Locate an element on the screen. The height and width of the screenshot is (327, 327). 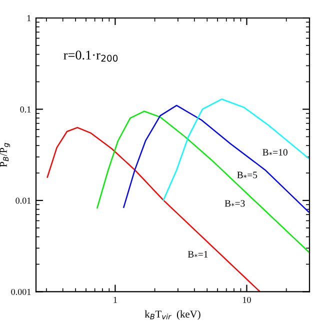
x-axis-title: k$_{B}$T$_{vir}$ (keV) is located at coordinates (172, 315).